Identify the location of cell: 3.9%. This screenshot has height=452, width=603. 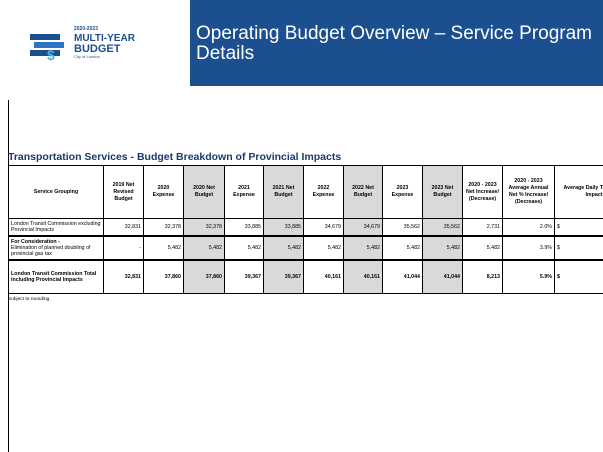
(528, 248).